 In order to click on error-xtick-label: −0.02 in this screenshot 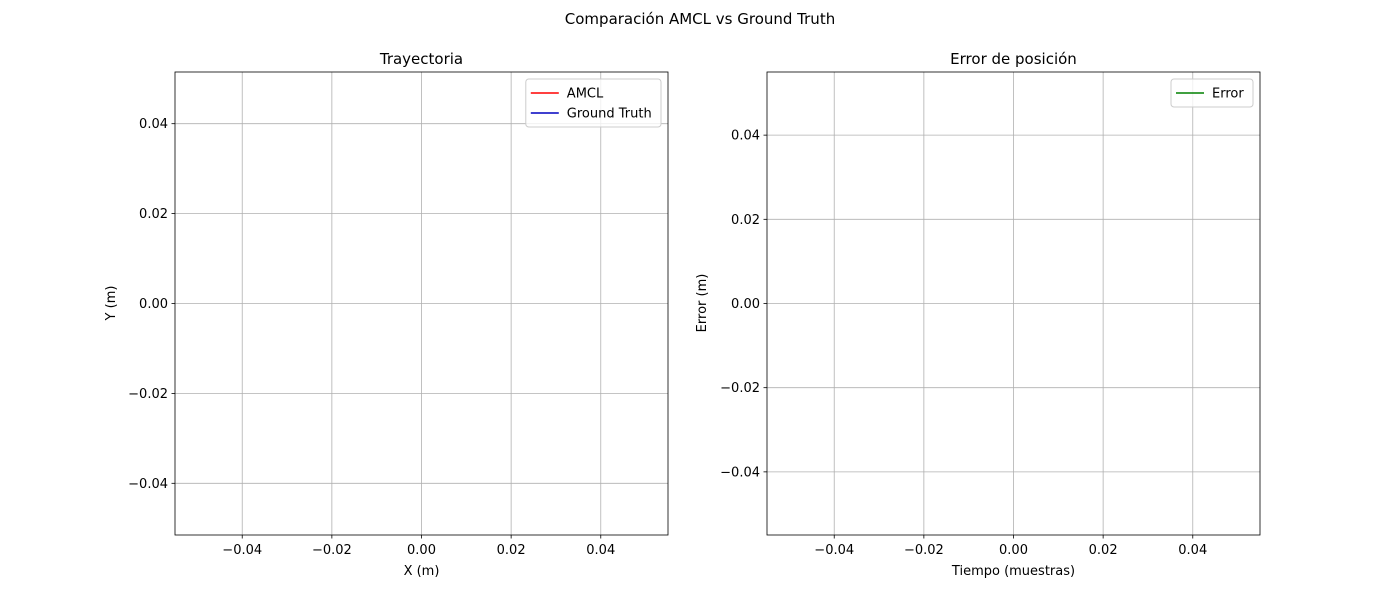, I will do `click(924, 550)`.